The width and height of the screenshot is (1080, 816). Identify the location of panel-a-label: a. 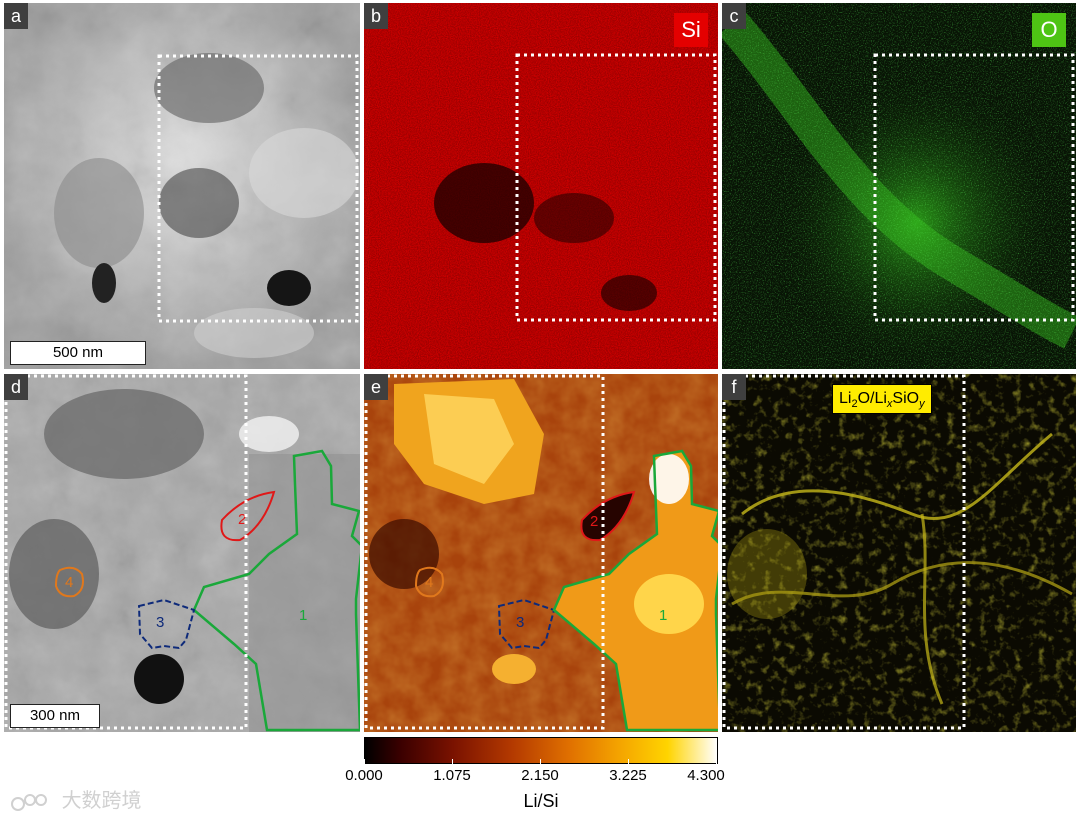
(16, 16).